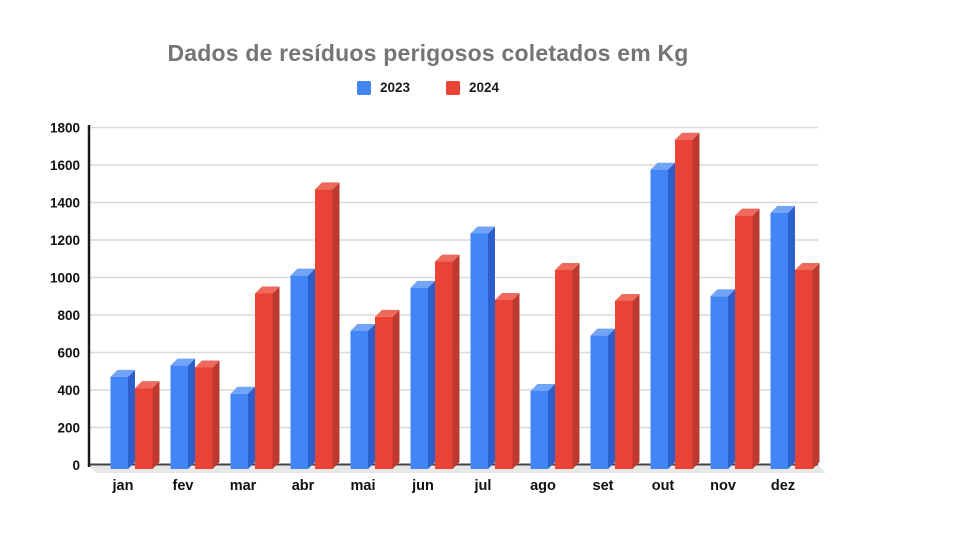 The image size is (960, 540). Describe the element at coordinates (65, 128) in the screenshot. I see `y-tick-label-1800: 1800` at that location.